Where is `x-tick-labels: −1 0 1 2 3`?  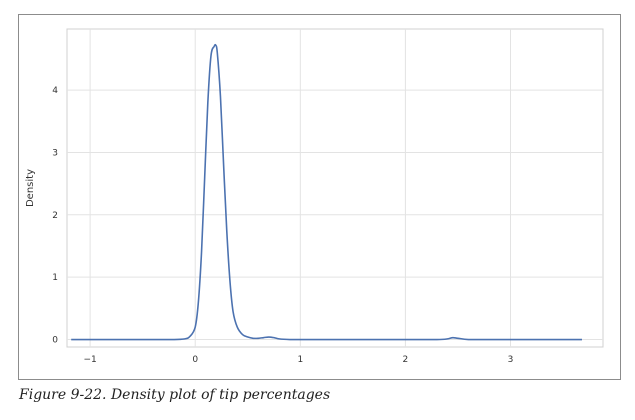
x-tick-labels: −1 0 1 2 3 is located at coordinates (298, 360).